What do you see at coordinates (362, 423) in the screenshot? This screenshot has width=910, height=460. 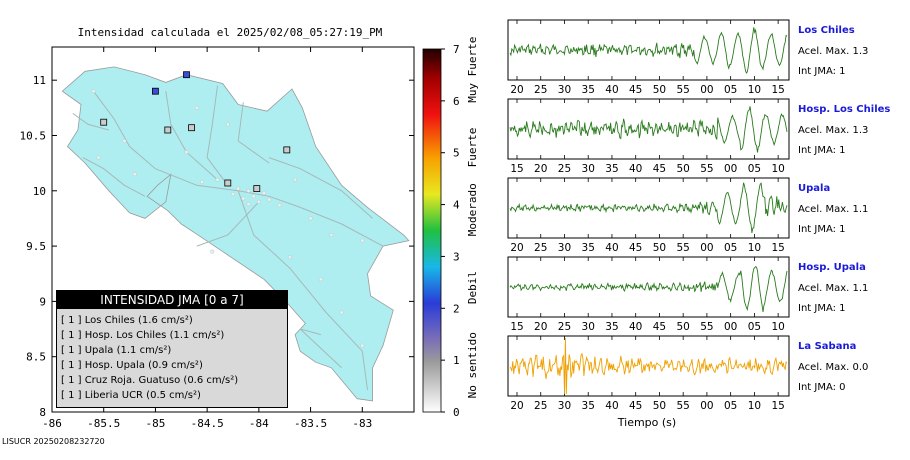 I see `x-tick-label: -83` at bounding box center [362, 423].